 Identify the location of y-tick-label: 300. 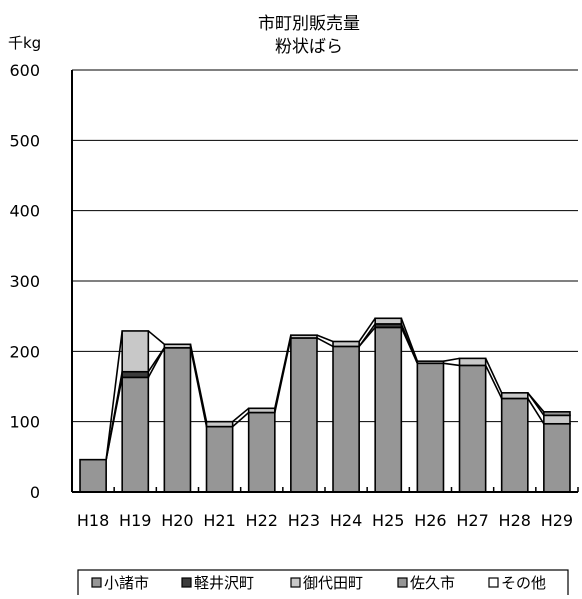
(24, 281).